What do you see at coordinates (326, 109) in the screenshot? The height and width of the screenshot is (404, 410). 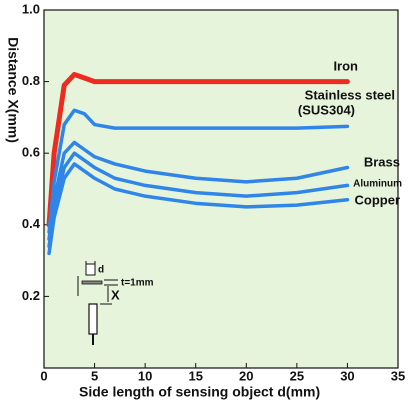 I see `series-label: (SUS304)` at bounding box center [326, 109].